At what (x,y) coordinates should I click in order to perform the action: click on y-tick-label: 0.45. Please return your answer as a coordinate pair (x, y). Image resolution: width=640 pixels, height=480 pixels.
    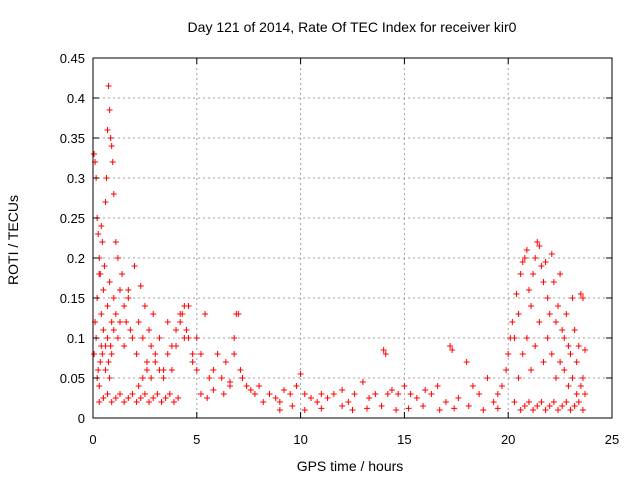
    Looking at the image, I should click on (72, 58).